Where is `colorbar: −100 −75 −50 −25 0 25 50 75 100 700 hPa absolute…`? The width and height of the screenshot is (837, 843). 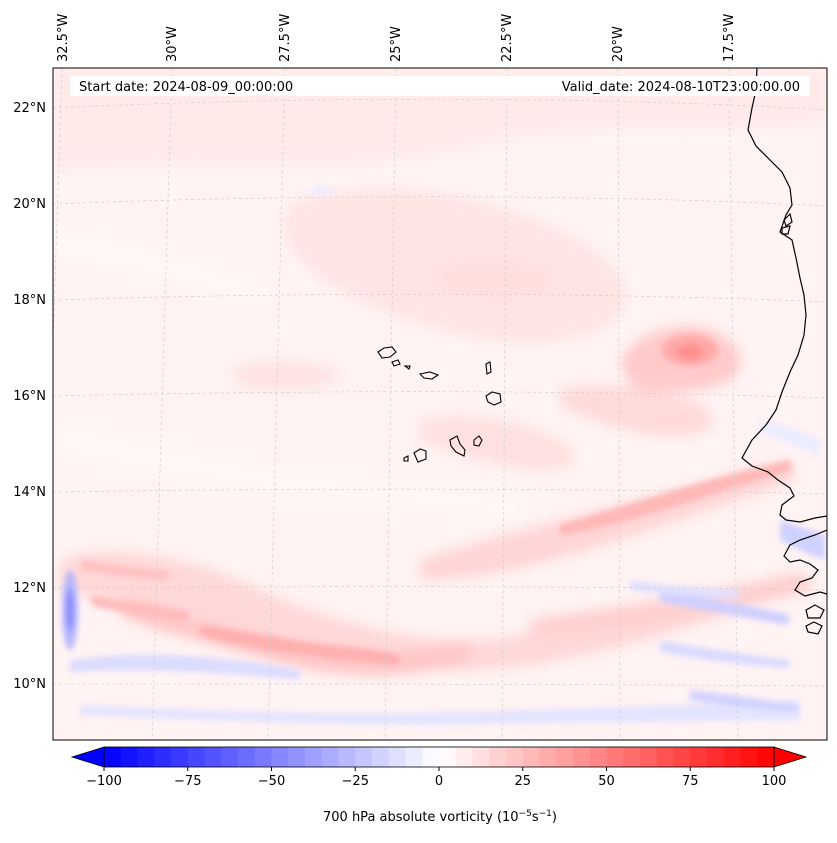 colorbar: −100 −75 −50 −25 0 25 50 75 100 700 hPa absolute… is located at coordinates (439, 785).